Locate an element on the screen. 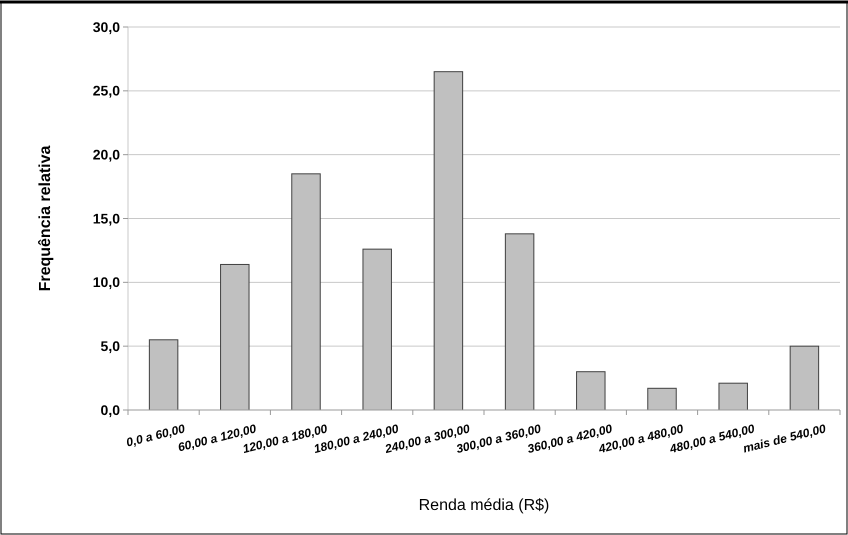  y-tick-label: 5,0 is located at coordinates (110, 346).